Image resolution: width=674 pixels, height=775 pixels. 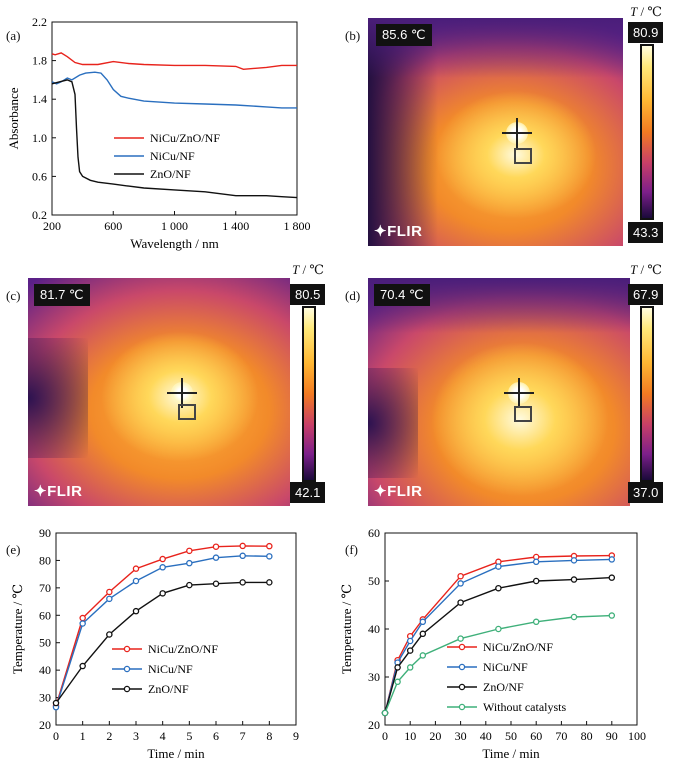 What do you see at coordinates (296, 736) in the screenshot?
I see `chart-e-xtick-label: 9` at bounding box center [296, 736].